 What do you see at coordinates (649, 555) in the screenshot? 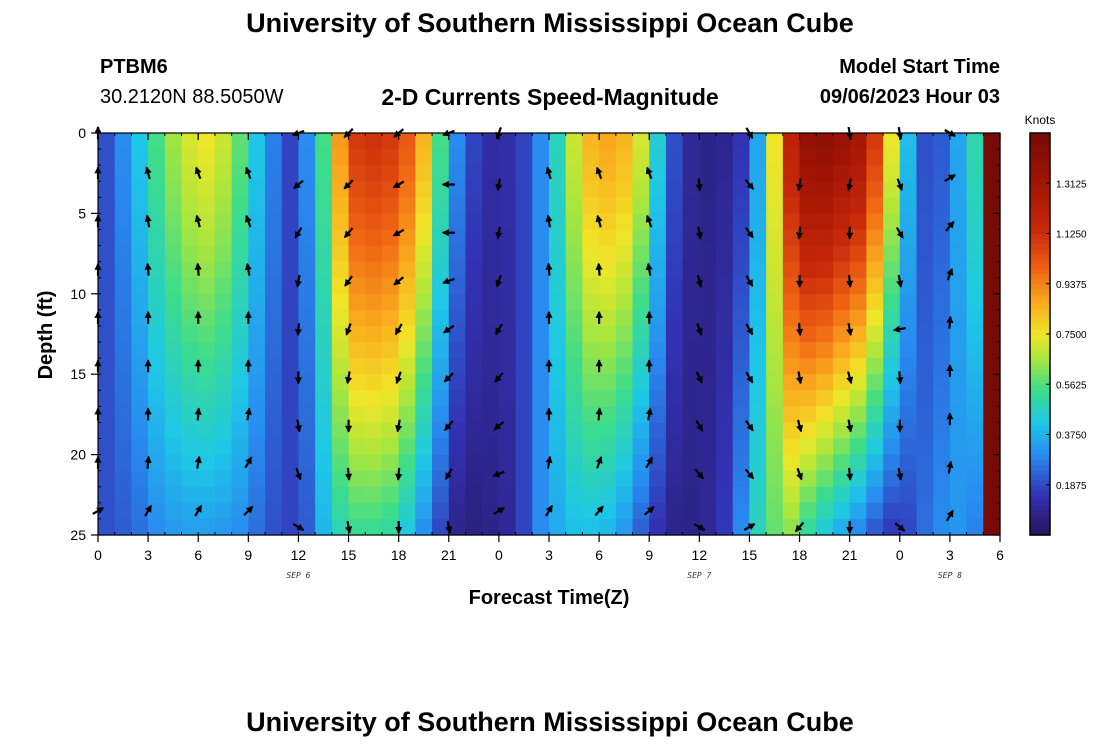
I see `x-tick-label: 9` at bounding box center [649, 555].